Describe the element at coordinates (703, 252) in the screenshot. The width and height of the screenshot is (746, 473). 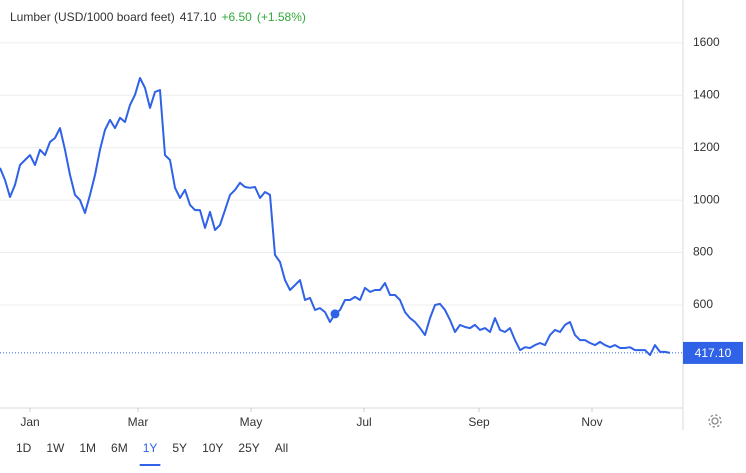
I see `y-tick-label: 800` at that location.